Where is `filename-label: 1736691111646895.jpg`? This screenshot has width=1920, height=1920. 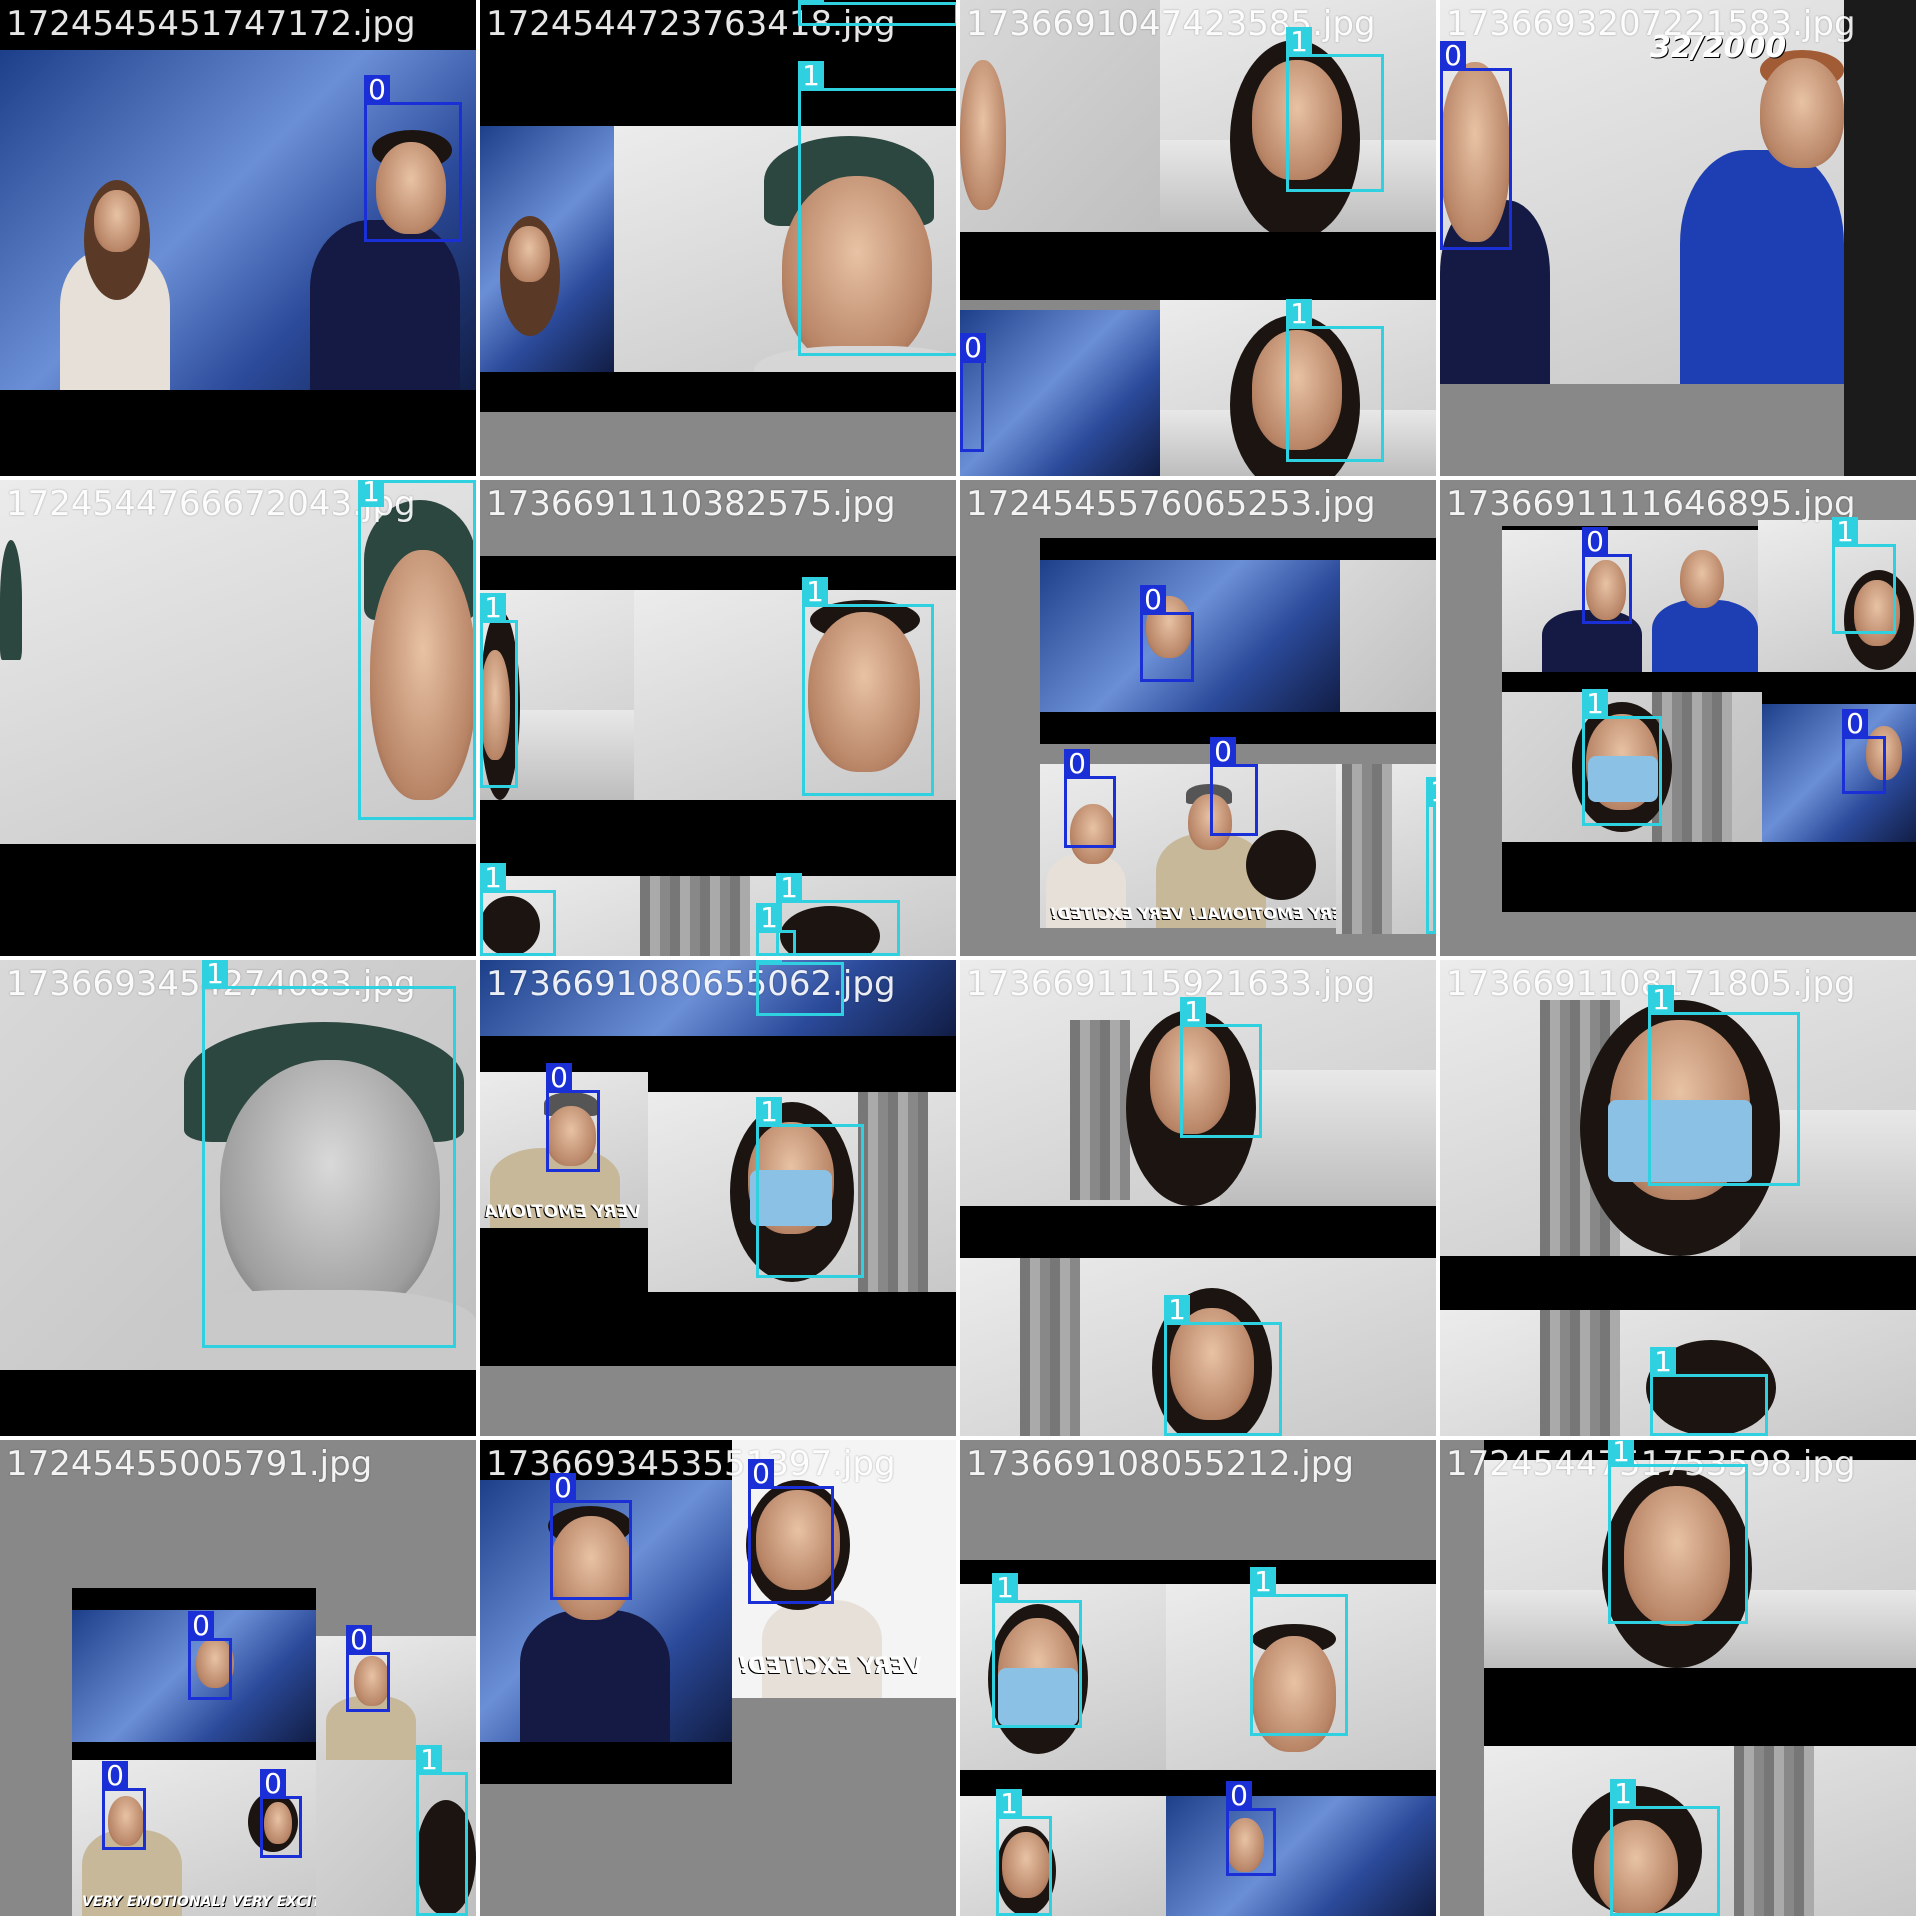
filename-label: 1736691111646895.jpg is located at coordinates (1651, 504).